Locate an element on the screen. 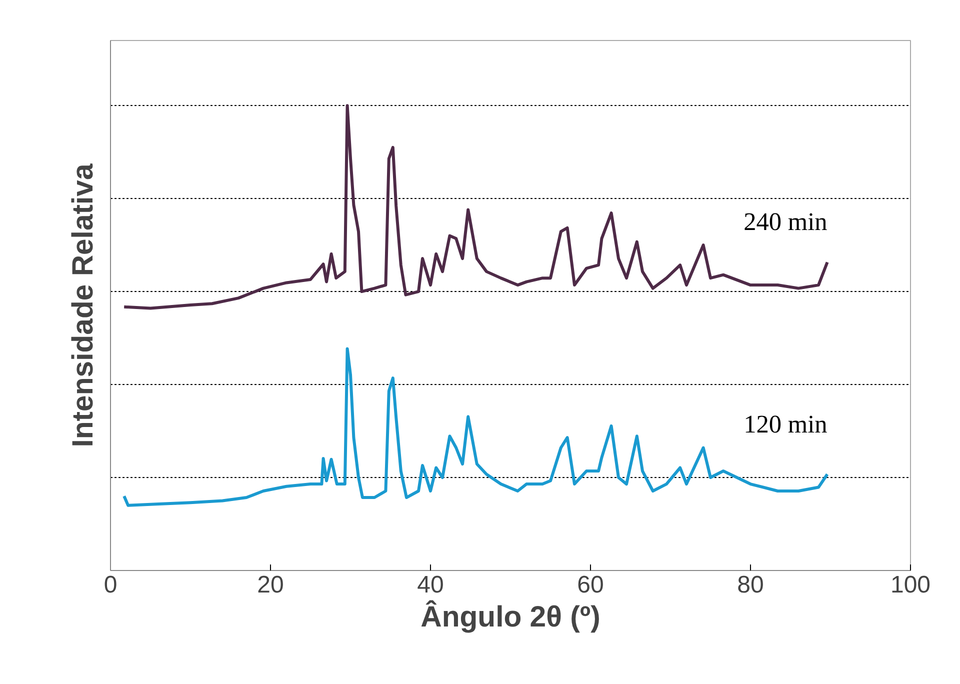 The image size is (960, 684). series-label: 240 min is located at coordinates (786, 222).